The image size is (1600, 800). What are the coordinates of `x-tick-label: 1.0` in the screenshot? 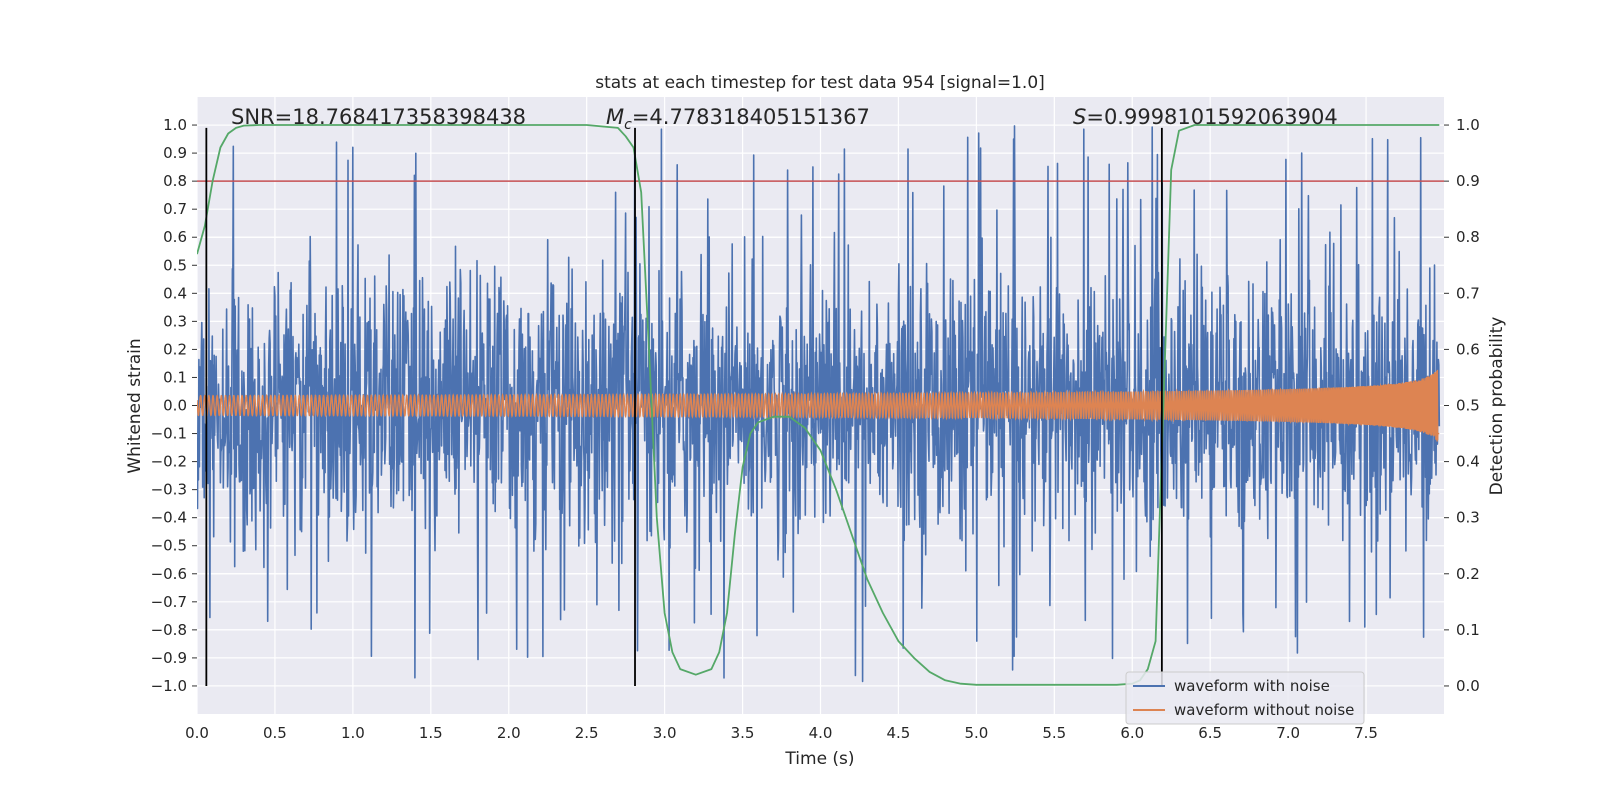 It's located at (353, 733).